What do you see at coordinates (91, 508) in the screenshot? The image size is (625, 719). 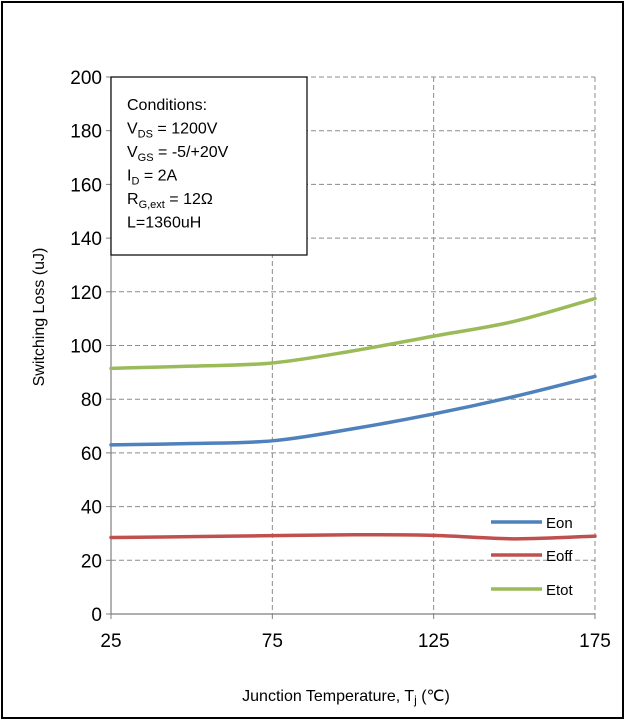 I see `y-tick-label: 40` at bounding box center [91, 508].